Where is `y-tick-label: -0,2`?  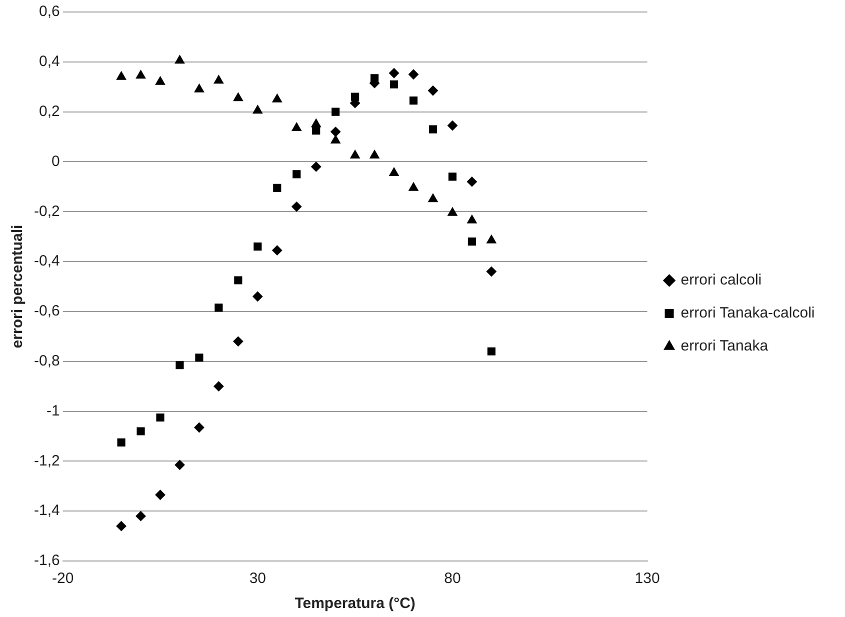 y-tick-label: -0,2 is located at coordinates (47, 211).